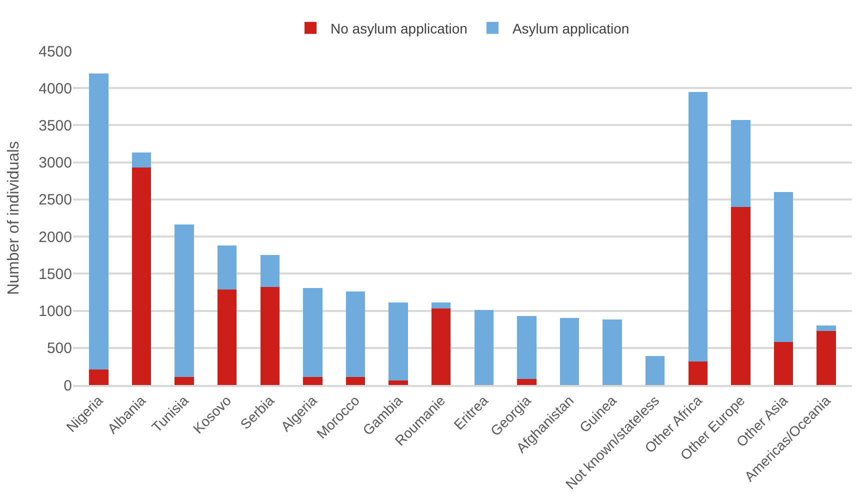  I want to click on y-tick-label: 3000, so click(55, 163).